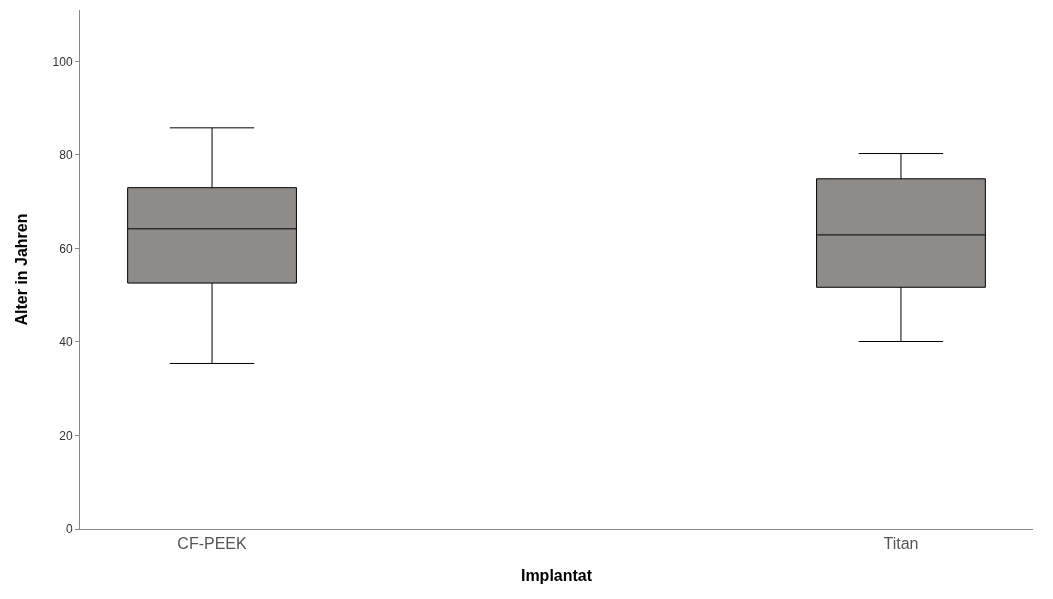 This screenshot has height=599, width=1053. I want to click on y-tick-label: 80, so click(66, 155).